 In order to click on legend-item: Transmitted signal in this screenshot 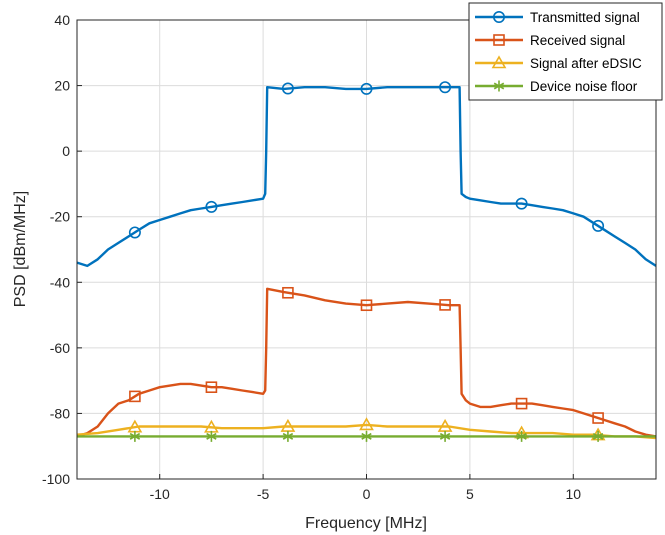, I will do `click(557, 17)`.